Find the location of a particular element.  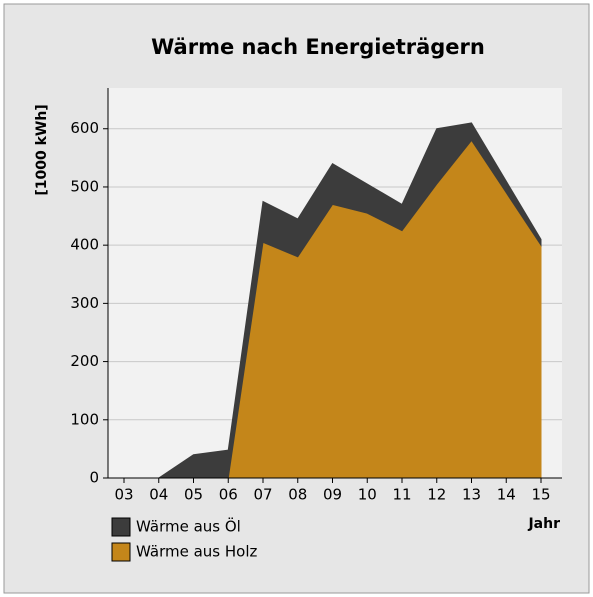

y-tick-label: 500 is located at coordinates (84, 186).